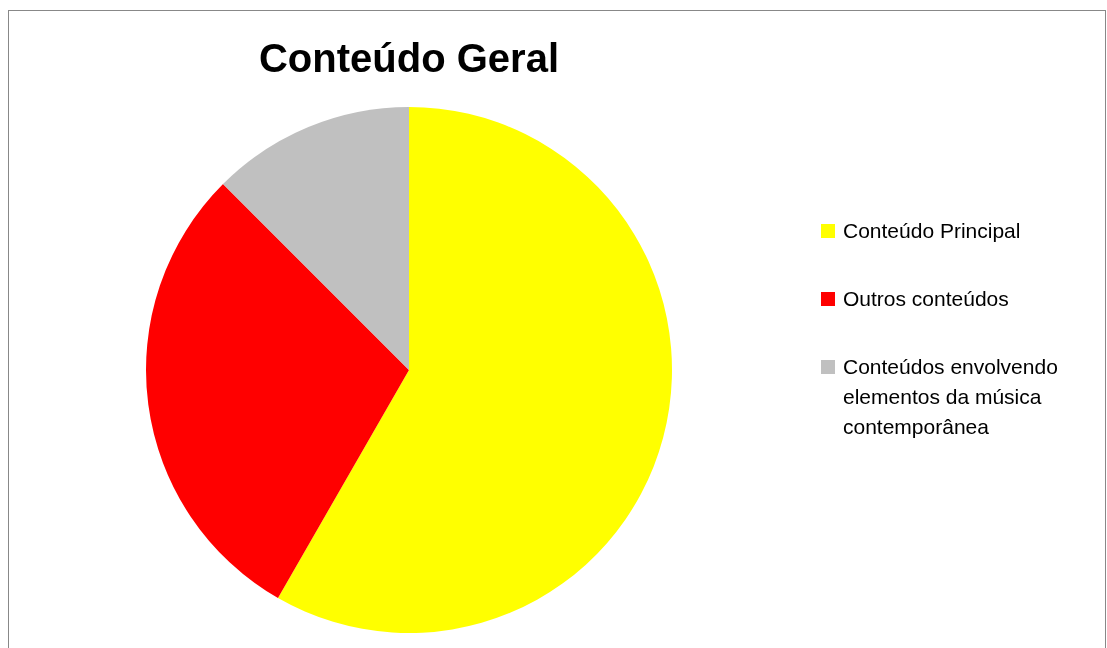 Image resolution: width=1107 pixels, height=648 pixels. Describe the element at coordinates (951, 397) in the screenshot. I see `legend-label: Conteúdos envolvendo elementos da música contemporânea` at that location.